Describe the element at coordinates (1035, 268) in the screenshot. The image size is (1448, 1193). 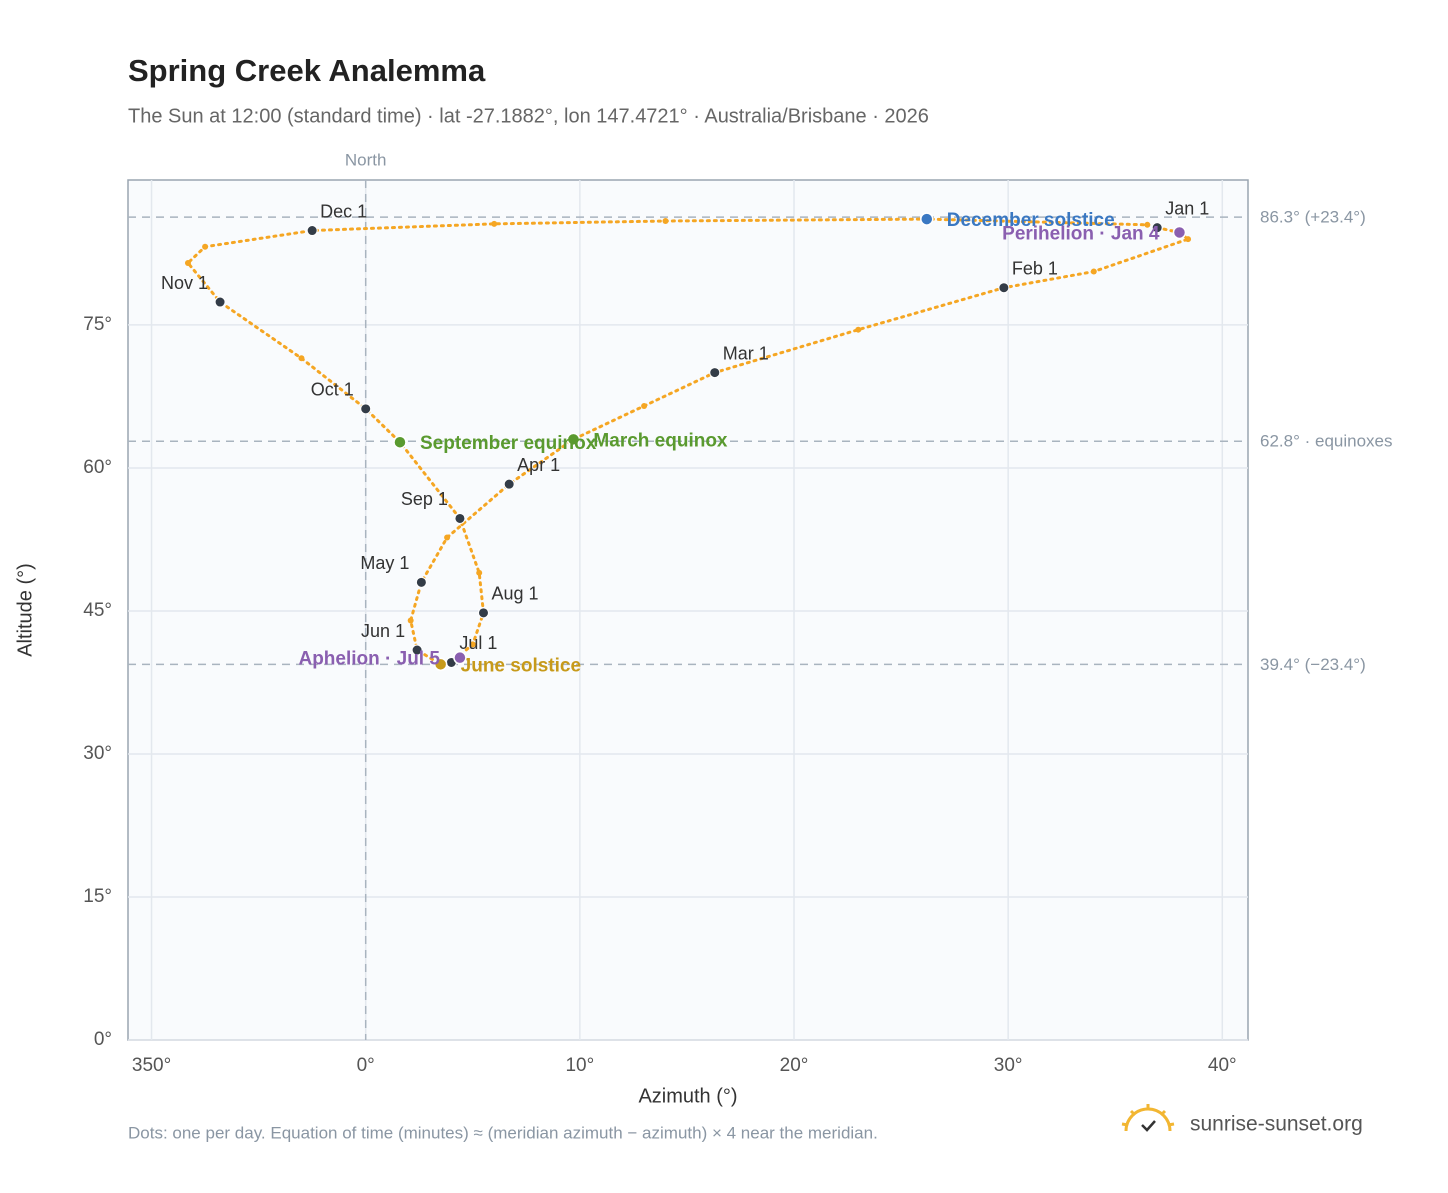
I see `month-label: Feb 1` at that location.